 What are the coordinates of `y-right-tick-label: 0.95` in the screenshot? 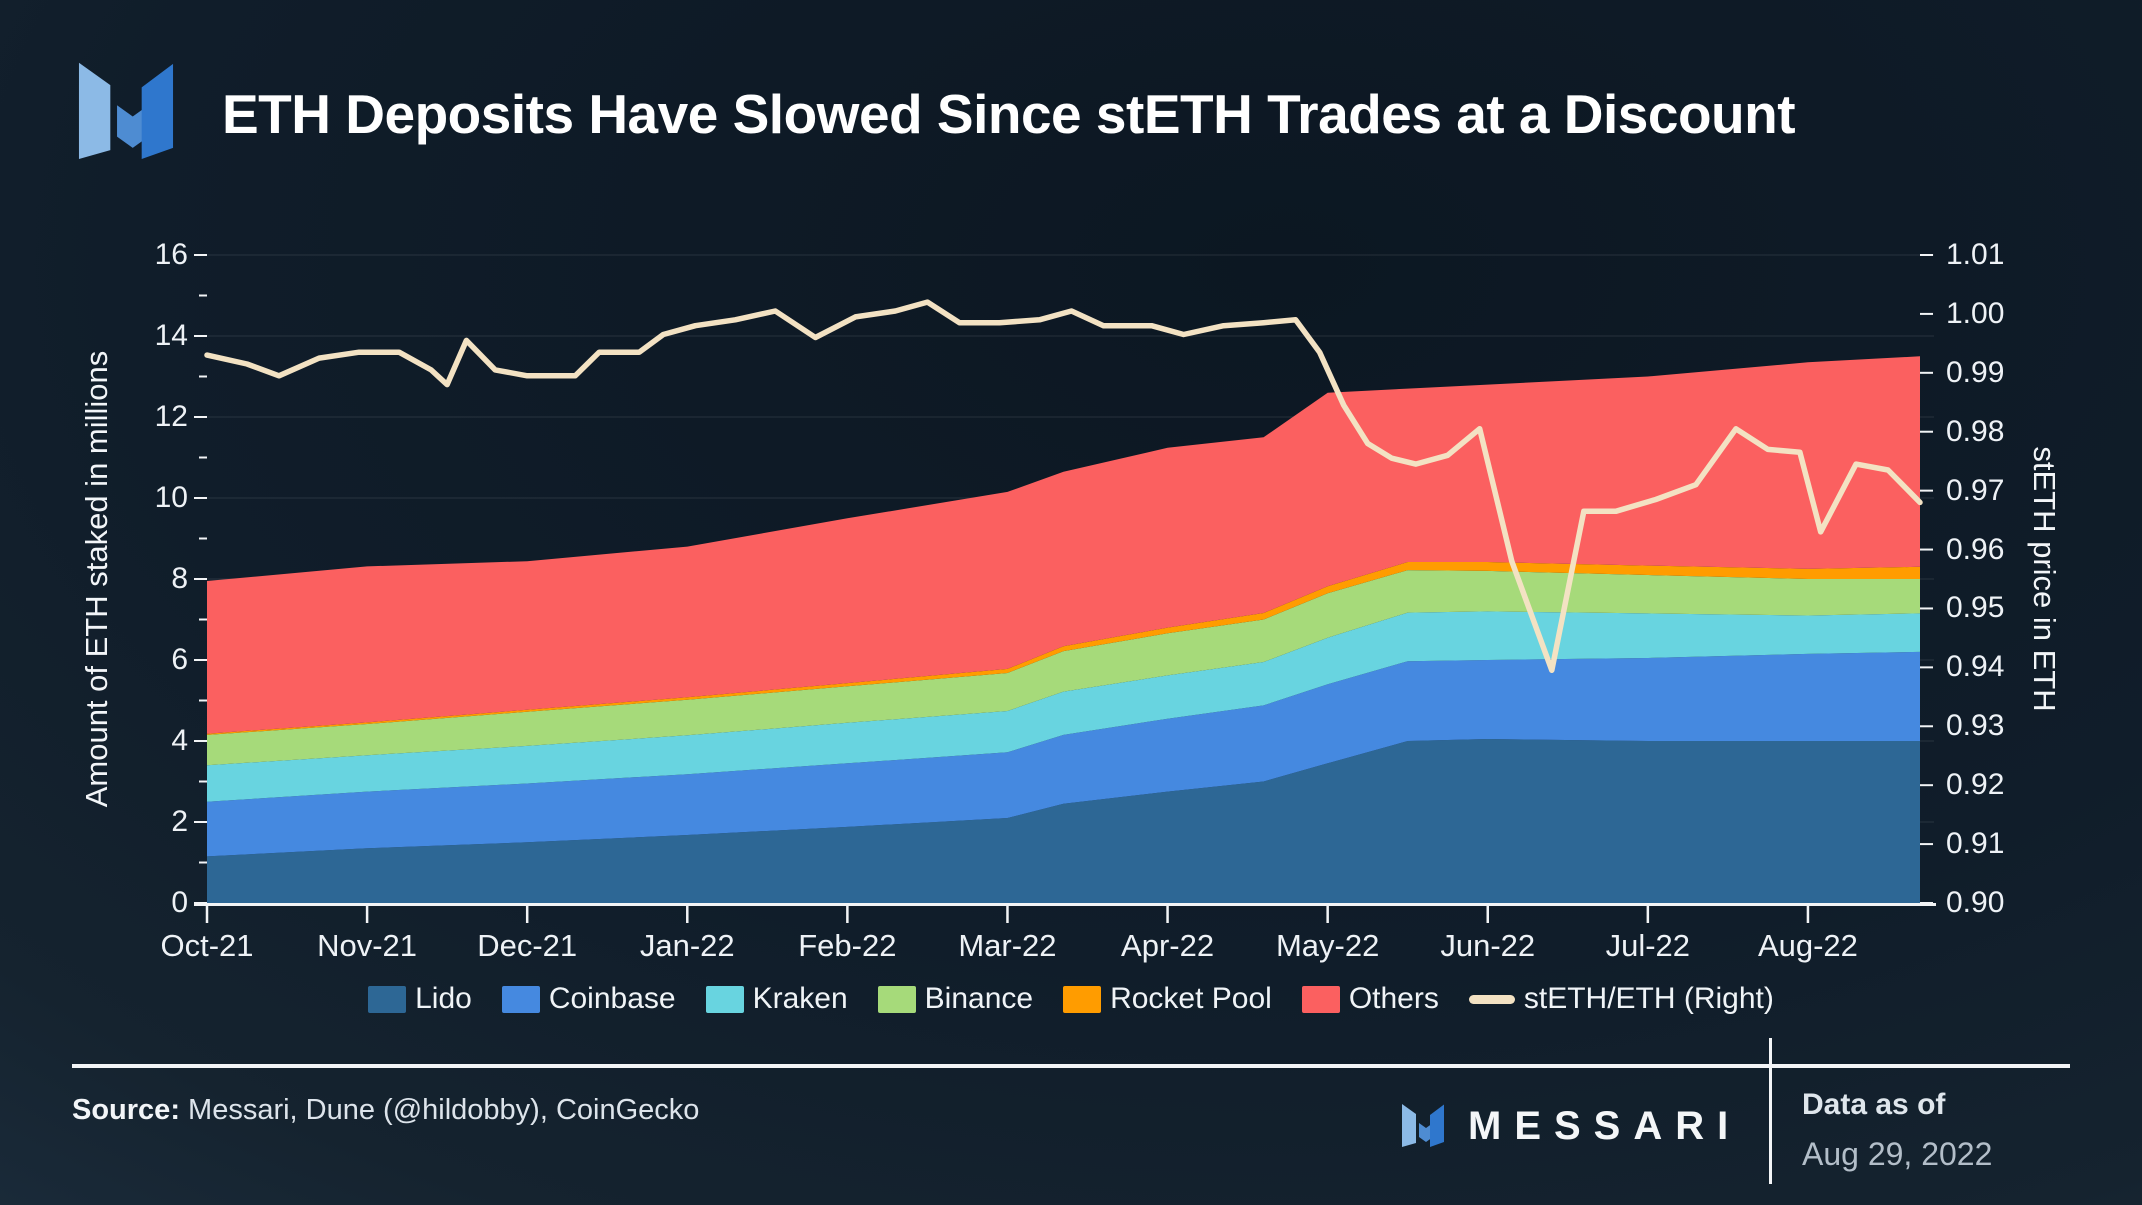 It's located at (1975, 608).